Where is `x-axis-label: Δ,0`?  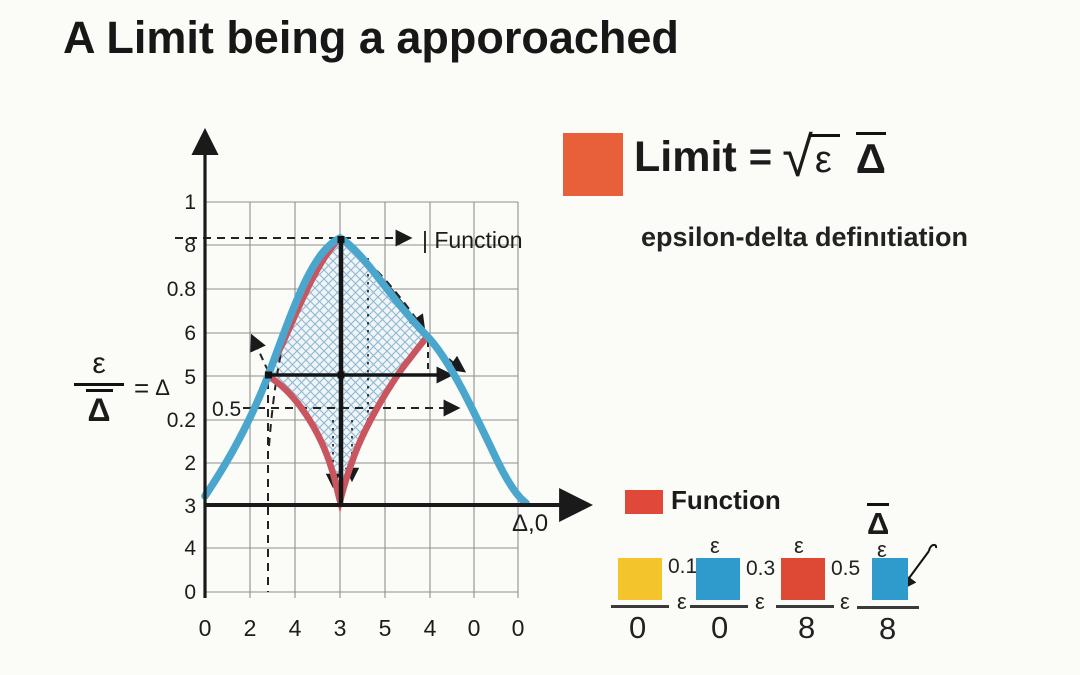
x-axis-label: Δ,0 is located at coordinates (530, 523).